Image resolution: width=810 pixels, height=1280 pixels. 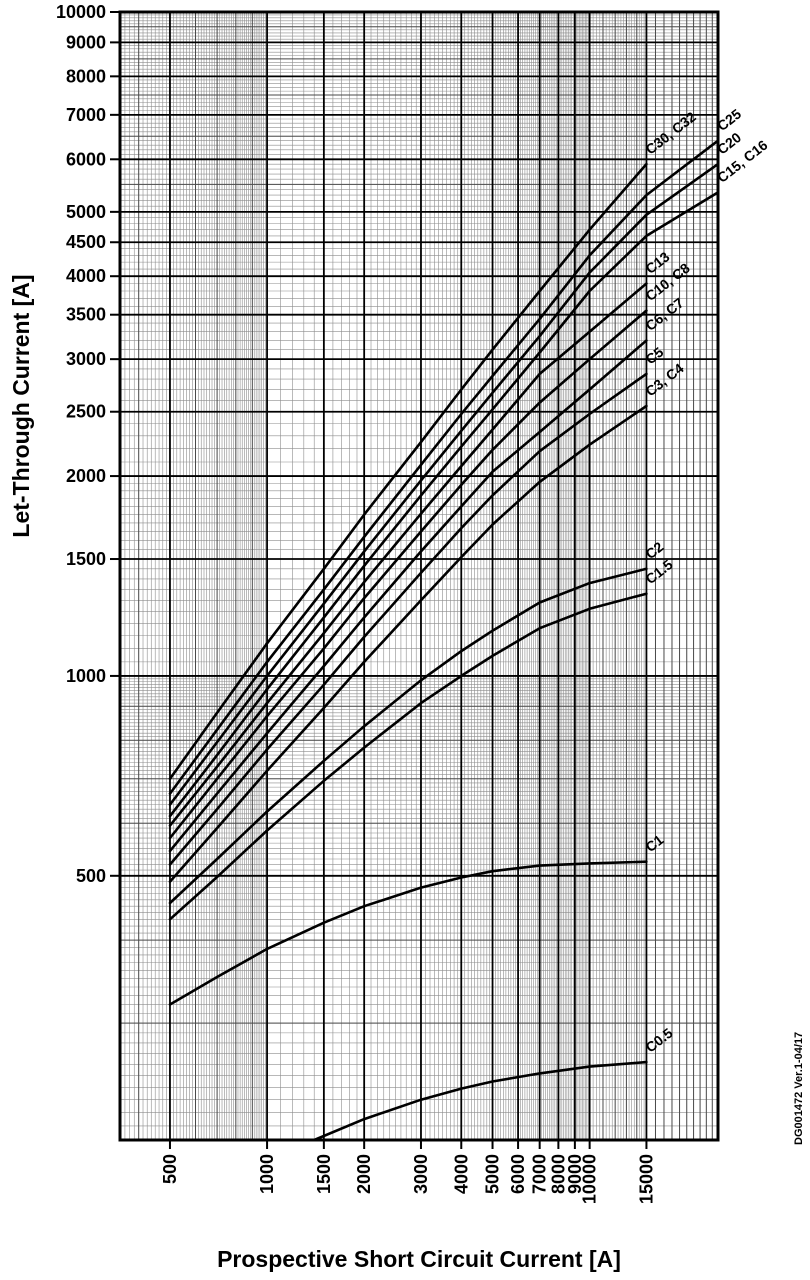 What do you see at coordinates (461, 1174) in the screenshot?
I see `x-tick-label: 4000` at bounding box center [461, 1174].